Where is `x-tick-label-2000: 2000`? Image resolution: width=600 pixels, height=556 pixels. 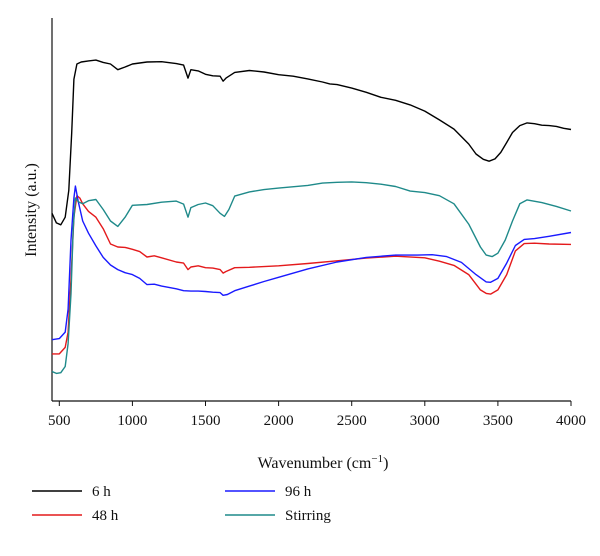 x-tick-label-2000: 2000 is located at coordinates (279, 421).